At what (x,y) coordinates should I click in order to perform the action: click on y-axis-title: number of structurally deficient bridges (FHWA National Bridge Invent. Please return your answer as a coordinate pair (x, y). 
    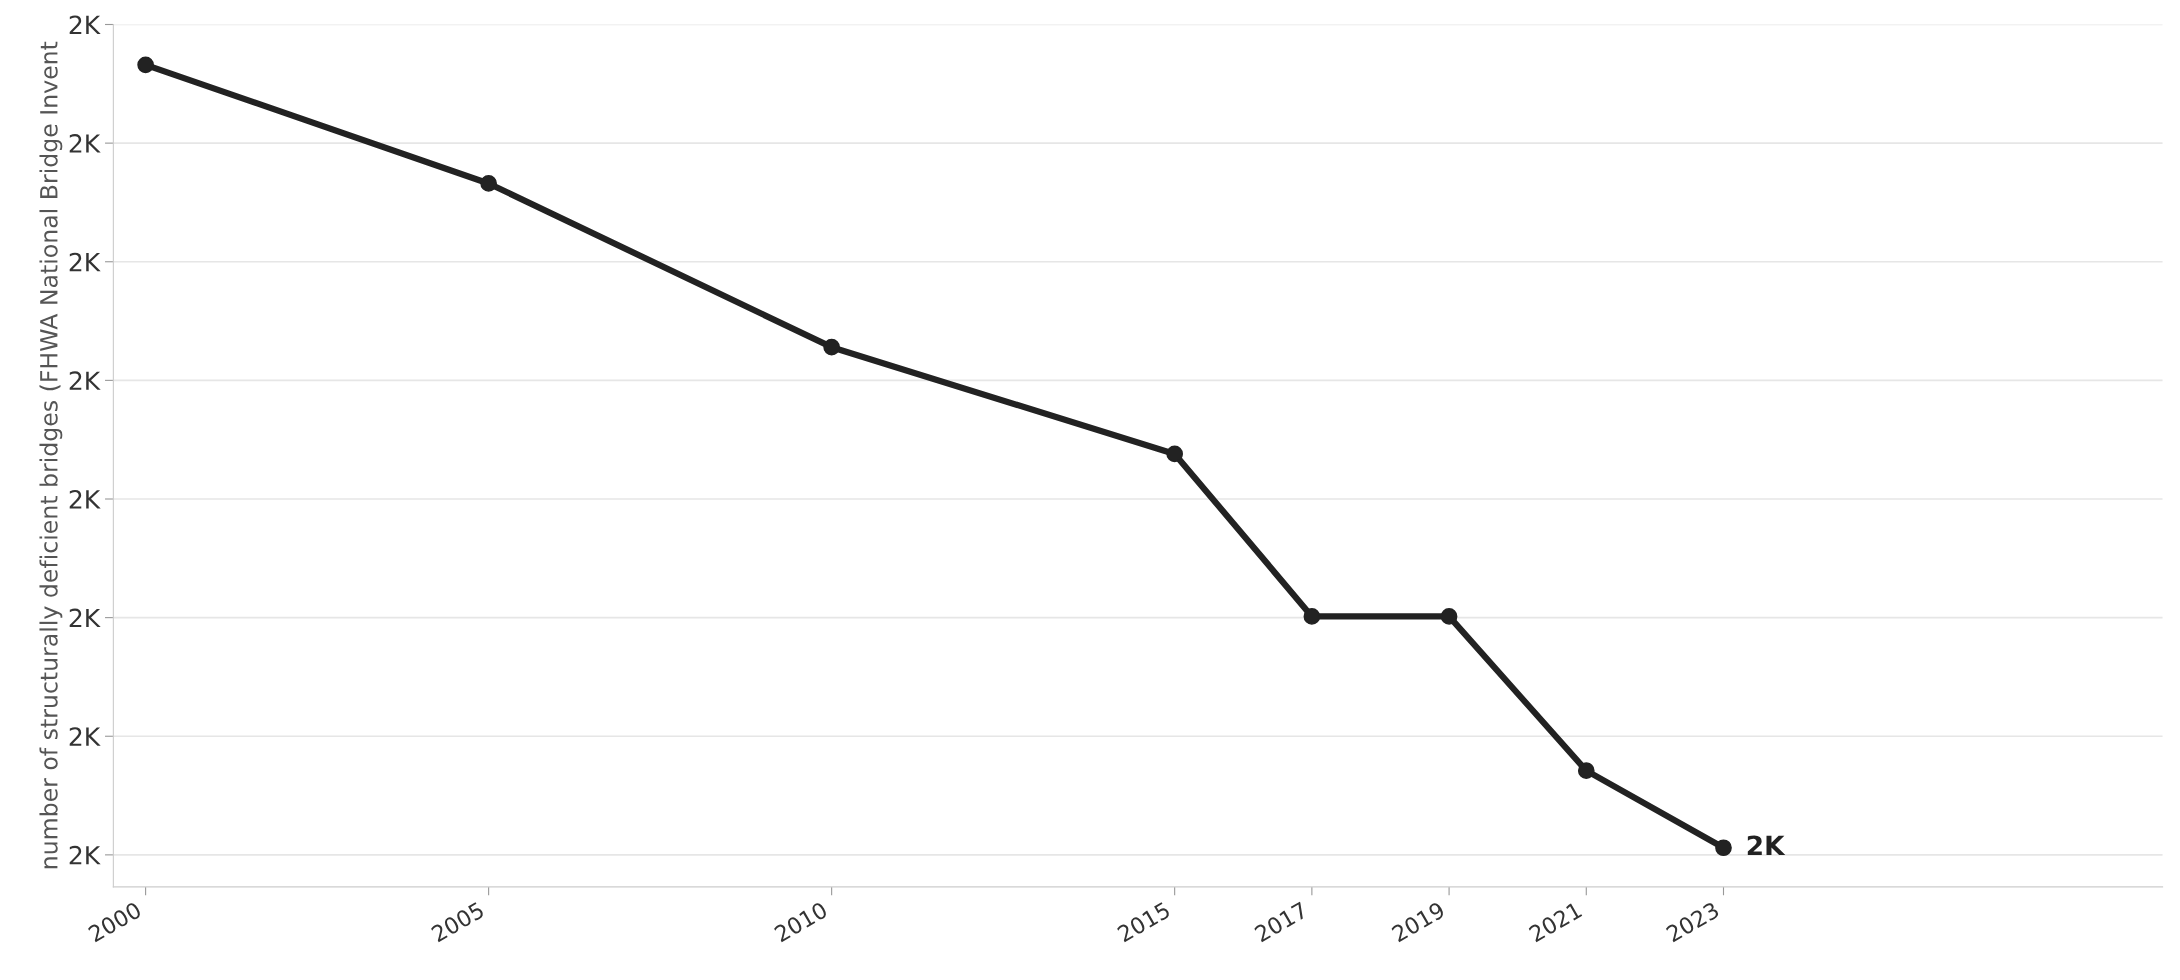
    Looking at the image, I should click on (51, 455).